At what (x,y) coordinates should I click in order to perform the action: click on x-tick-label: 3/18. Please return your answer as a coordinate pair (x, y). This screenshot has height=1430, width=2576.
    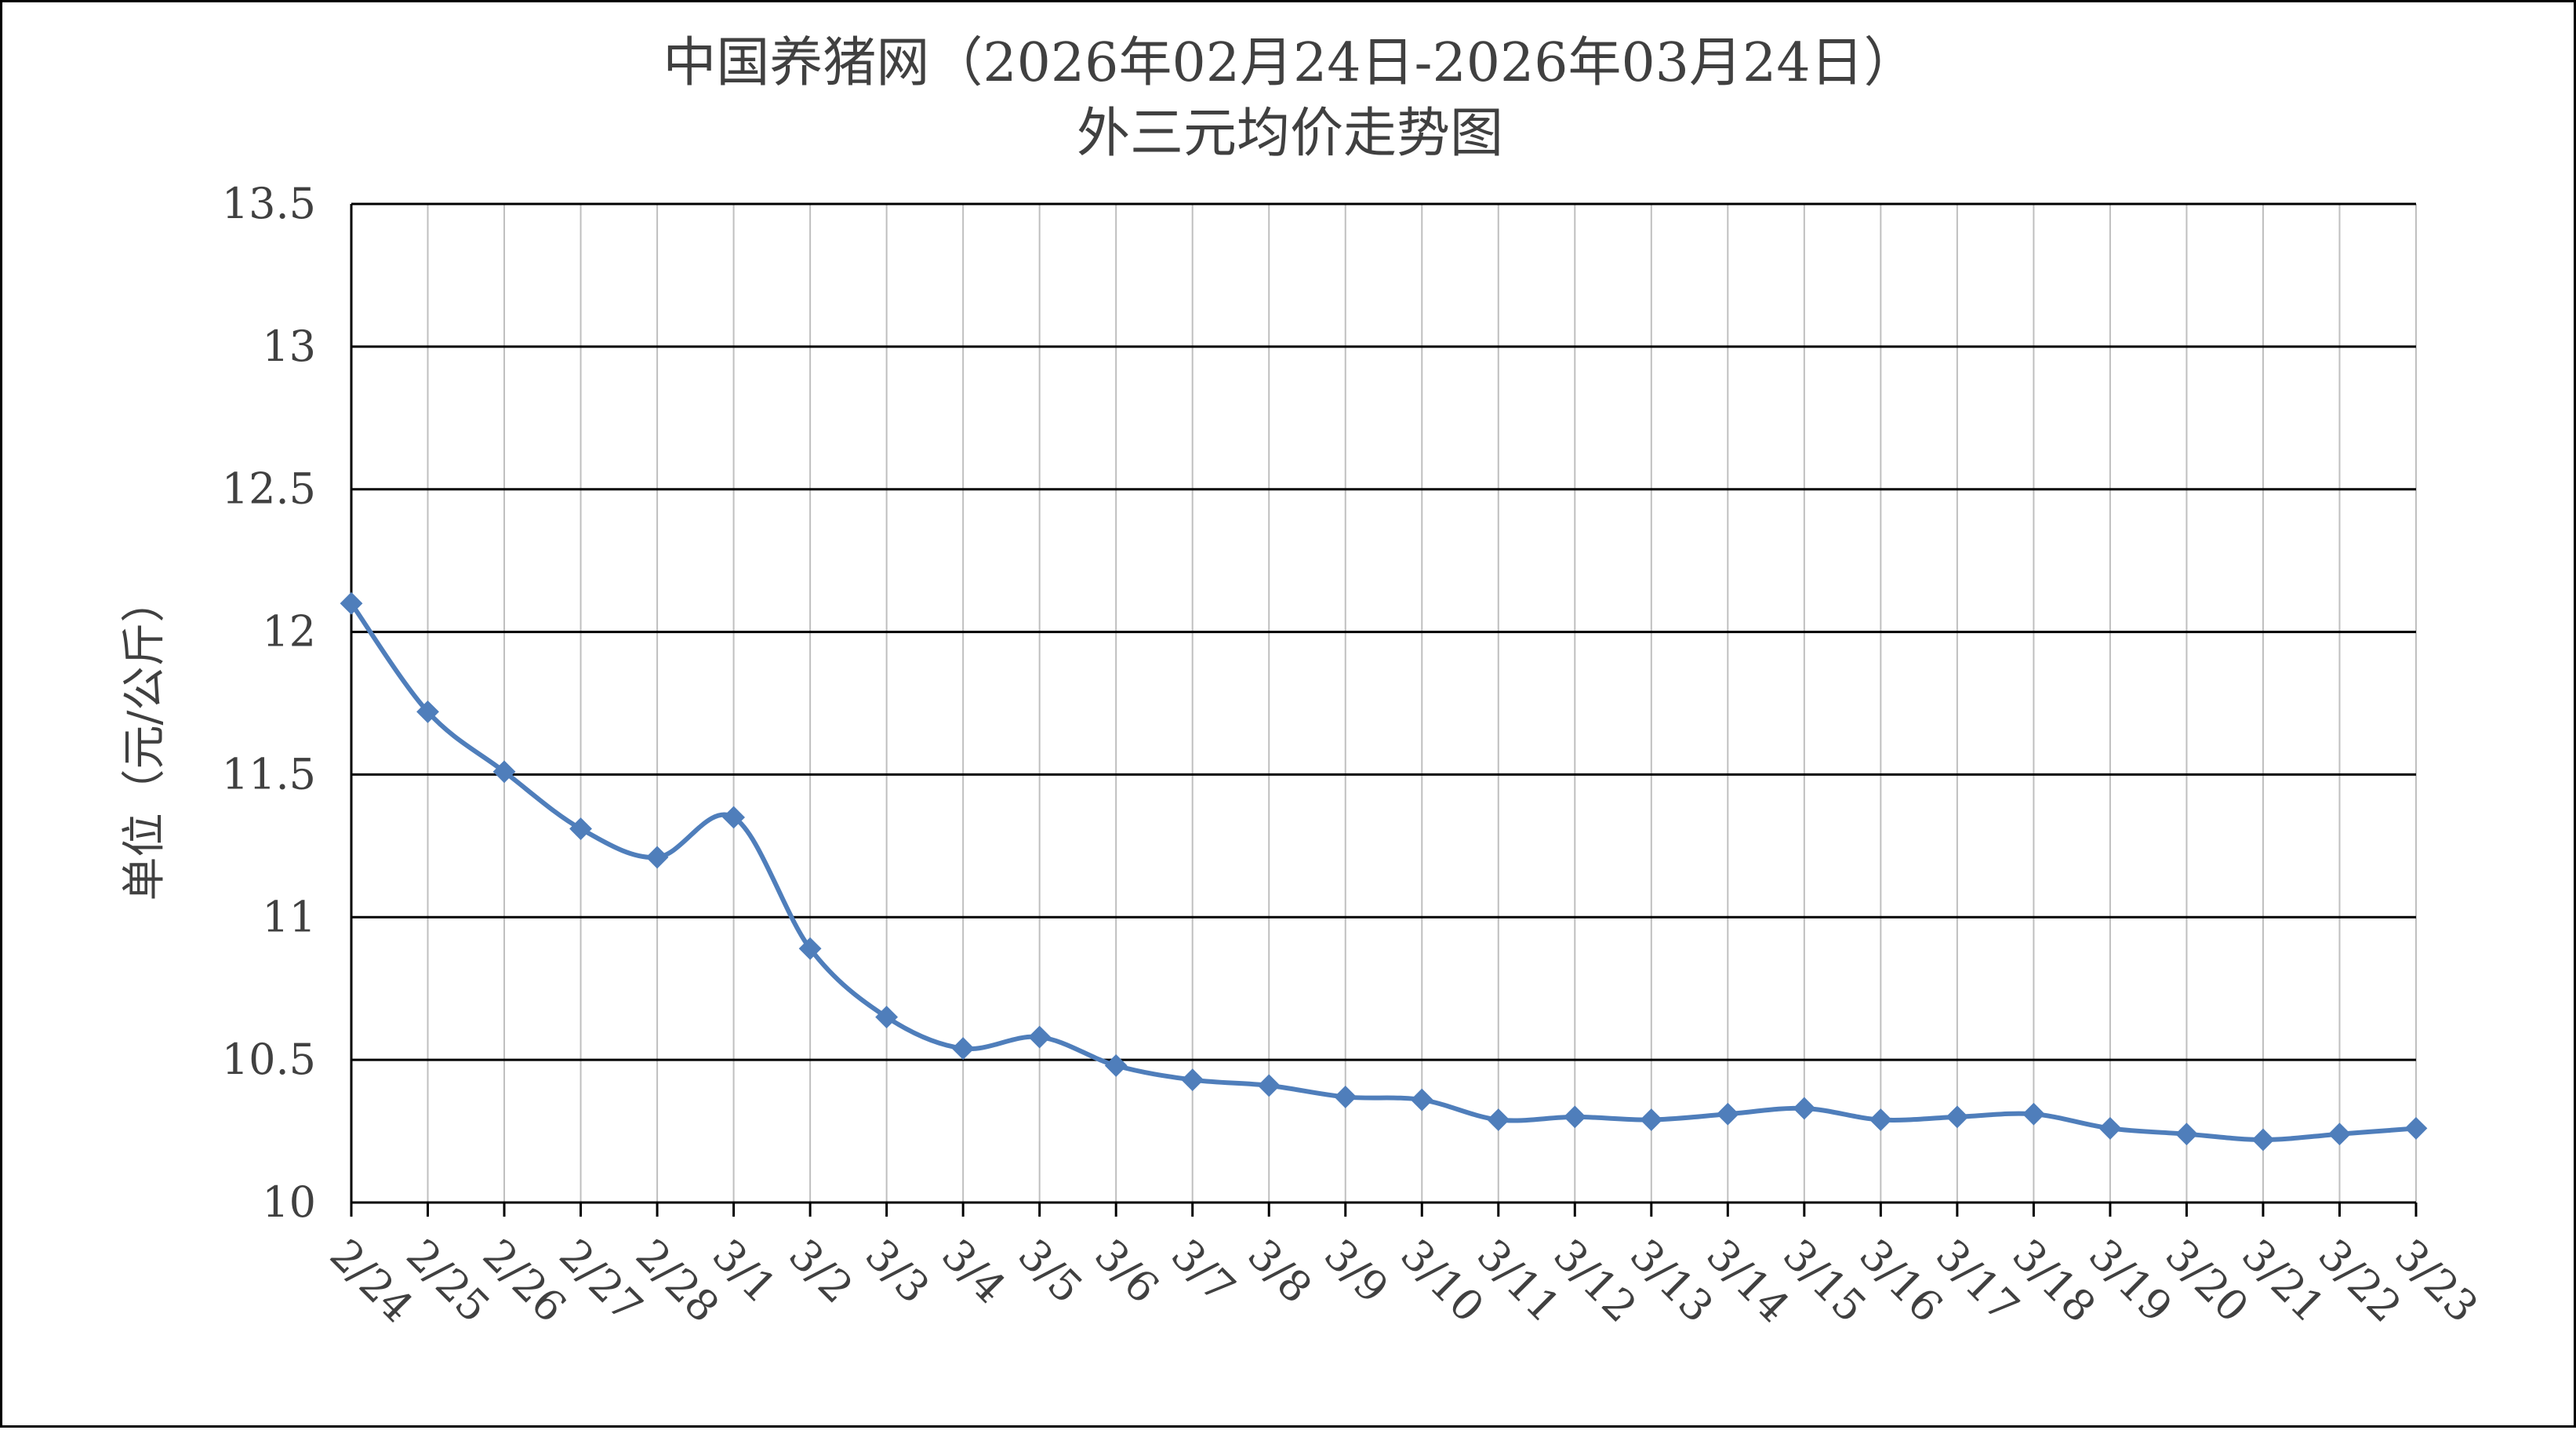
    Looking at the image, I should click on (2054, 1281).